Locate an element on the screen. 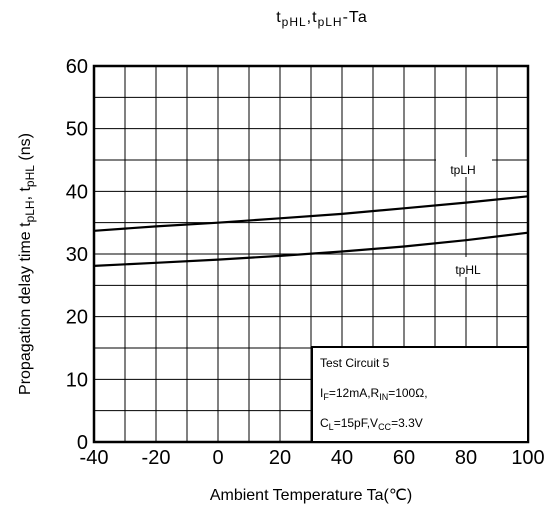 The width and height of the screenshot is (554, 511). y-tick-label: 40 is located at coordinates (77, 192).